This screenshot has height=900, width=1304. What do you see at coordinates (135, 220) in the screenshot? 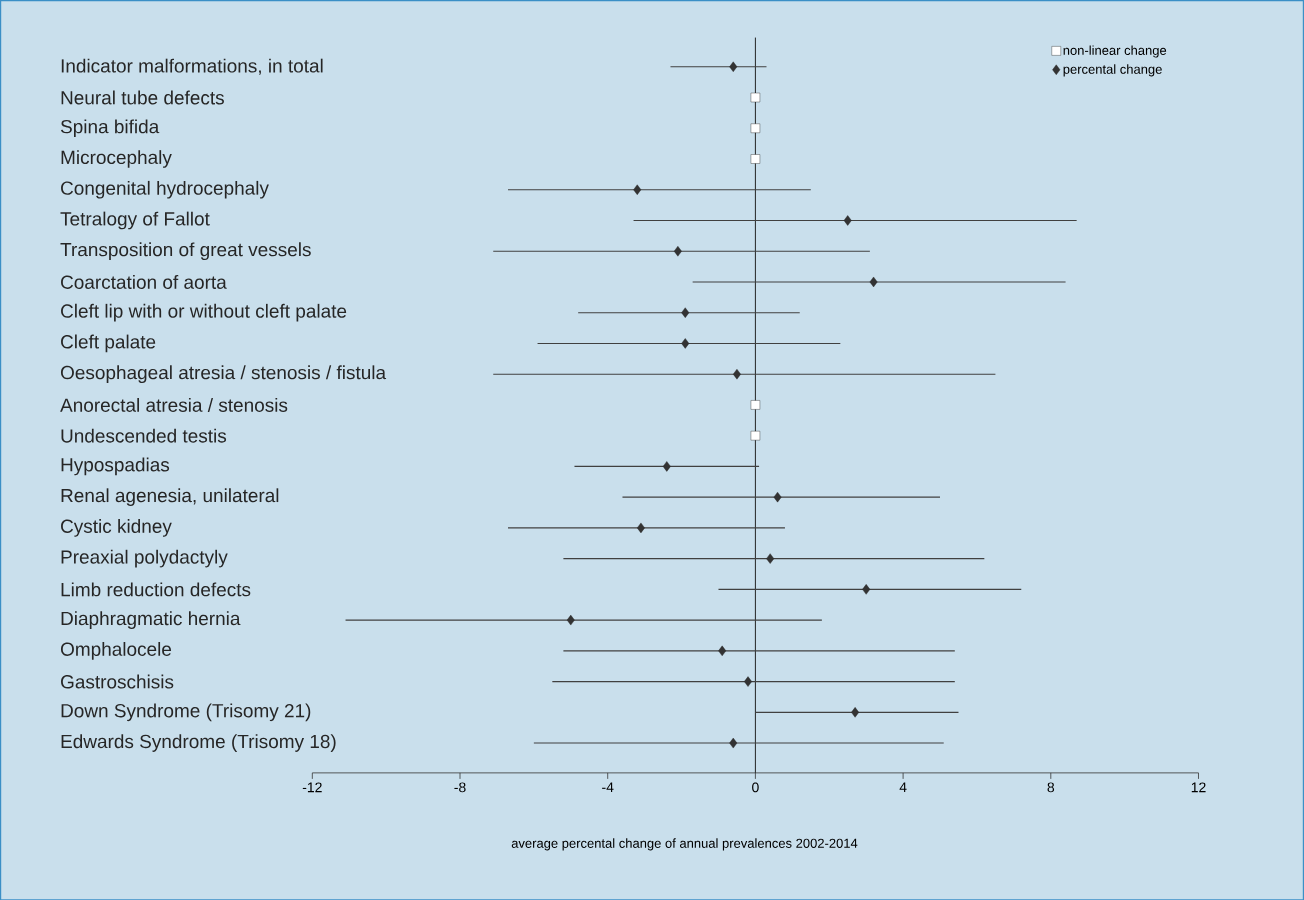
I see `y-tick-label: Tetralogy of Fallot` at bounding box center [135, 220].